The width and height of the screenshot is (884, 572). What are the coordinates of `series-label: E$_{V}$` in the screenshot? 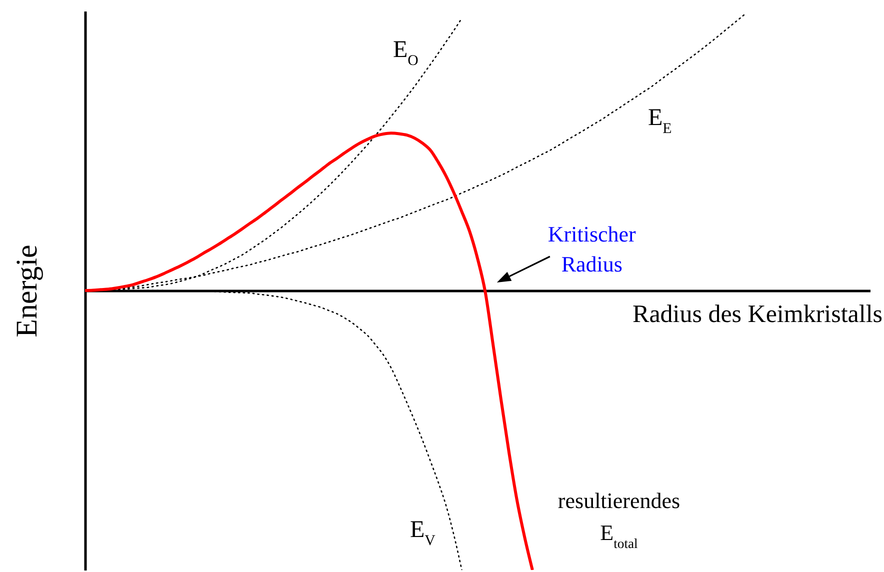 It's located at (423, 533).